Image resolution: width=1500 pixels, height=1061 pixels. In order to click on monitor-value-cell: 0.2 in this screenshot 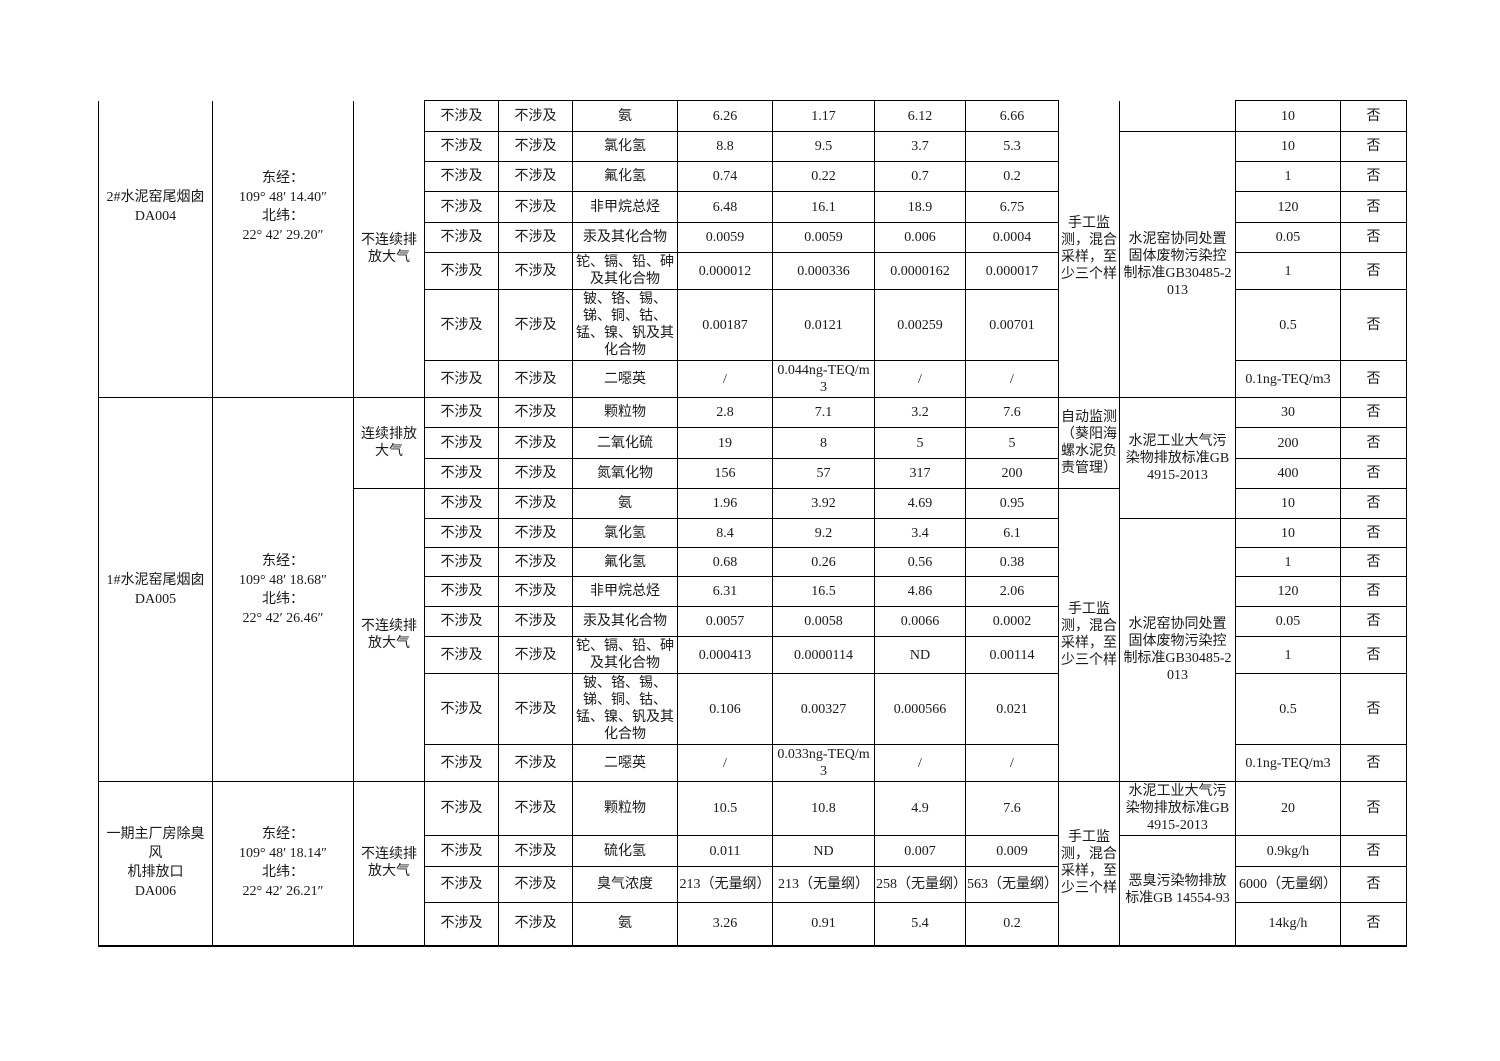, I will do `click(1012, 176)`.